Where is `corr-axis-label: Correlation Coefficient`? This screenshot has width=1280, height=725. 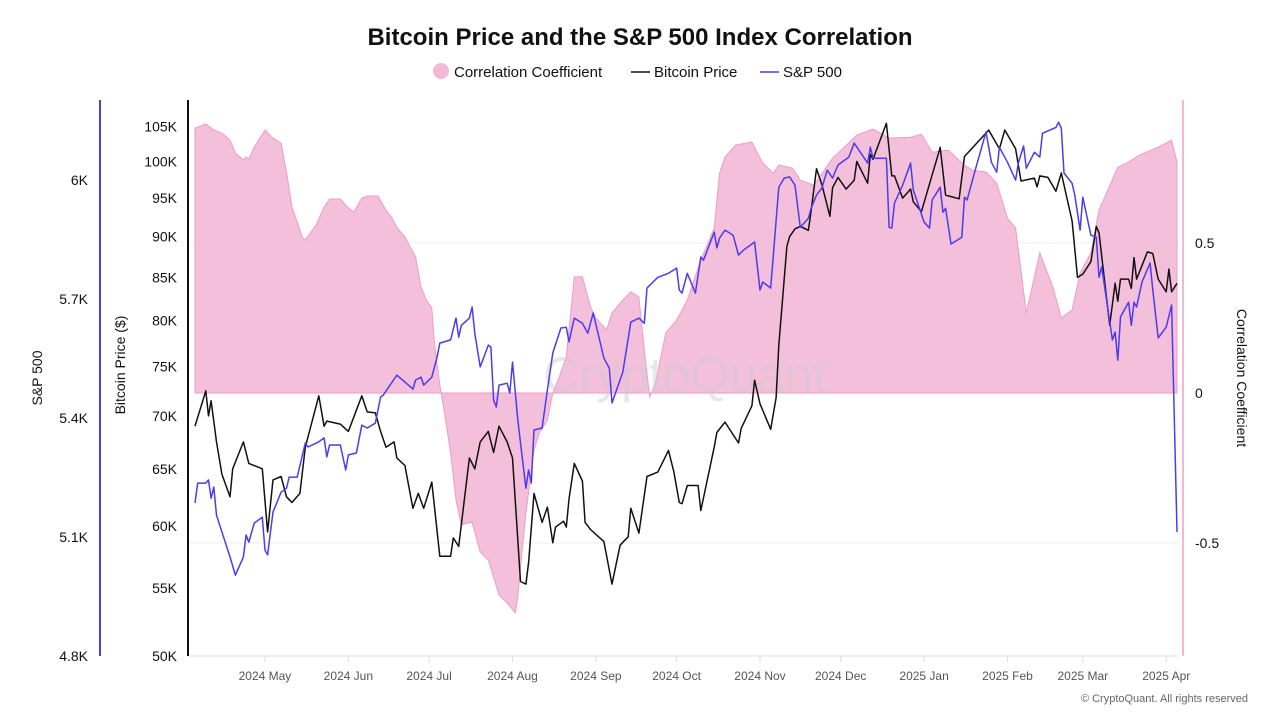 corr-axis-label: Correlation Coefficient is located at coordinates (1242, 378).